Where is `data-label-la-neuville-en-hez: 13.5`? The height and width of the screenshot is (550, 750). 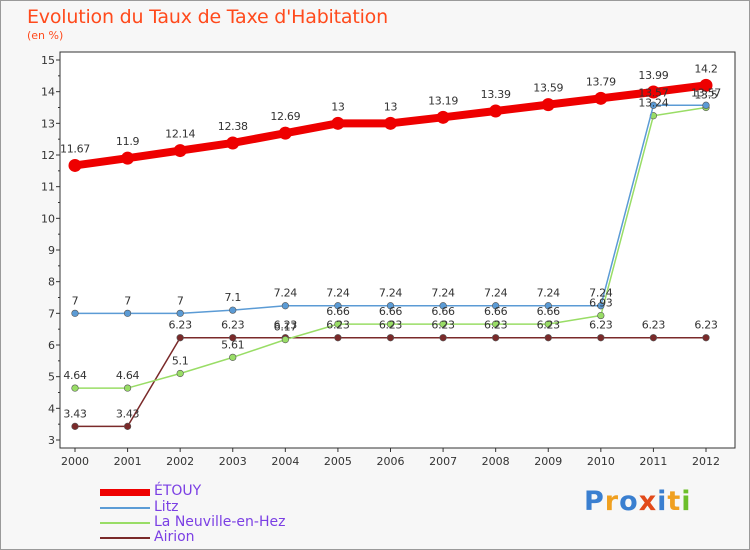 data-label-la-neuville-en-hez: 13.5 is located at coordinates (706, 95).